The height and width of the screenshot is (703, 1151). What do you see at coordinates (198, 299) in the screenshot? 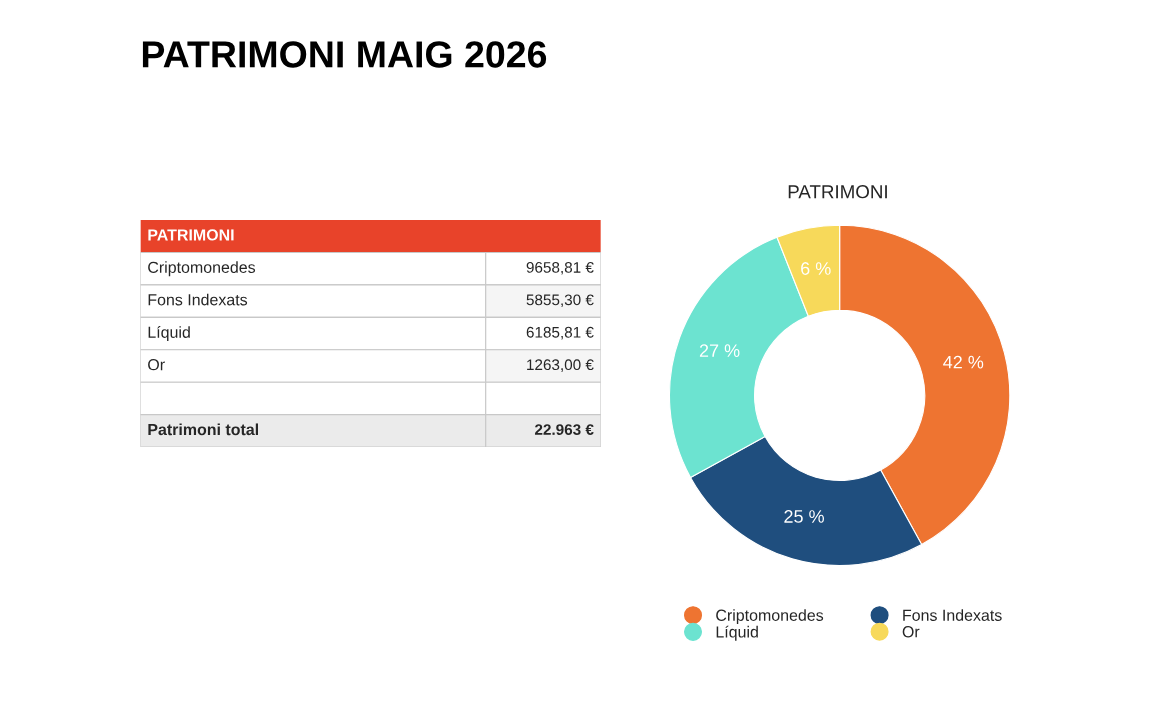
I see `text: Fons Indexats` at bounding box center [198, 299].